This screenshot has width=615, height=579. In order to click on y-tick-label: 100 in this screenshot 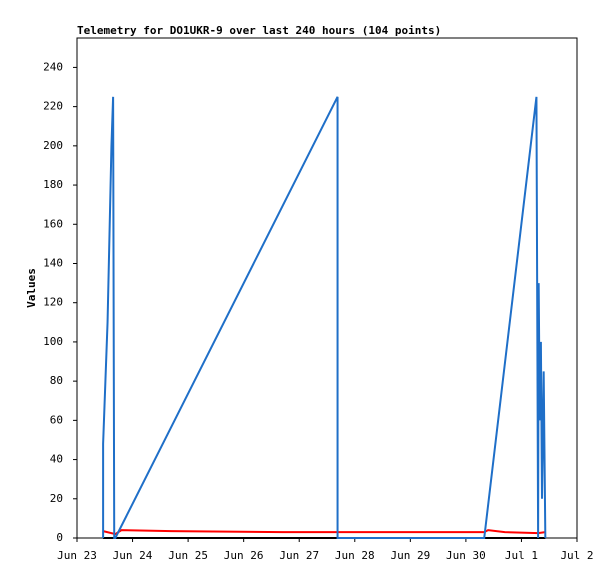, I will do `click(53, 341)`.